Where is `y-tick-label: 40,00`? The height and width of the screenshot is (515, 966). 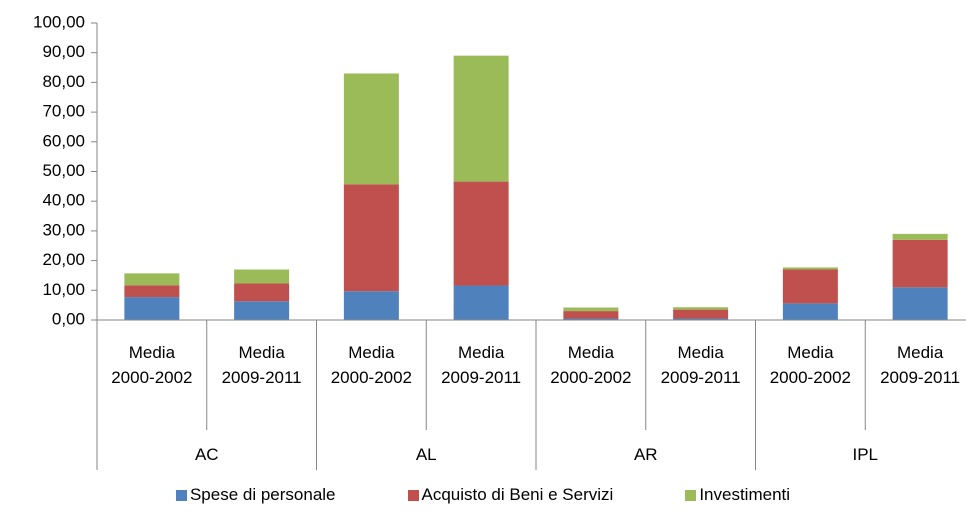 y-tick-label: 40,00 is located at coordinates (63, 200).